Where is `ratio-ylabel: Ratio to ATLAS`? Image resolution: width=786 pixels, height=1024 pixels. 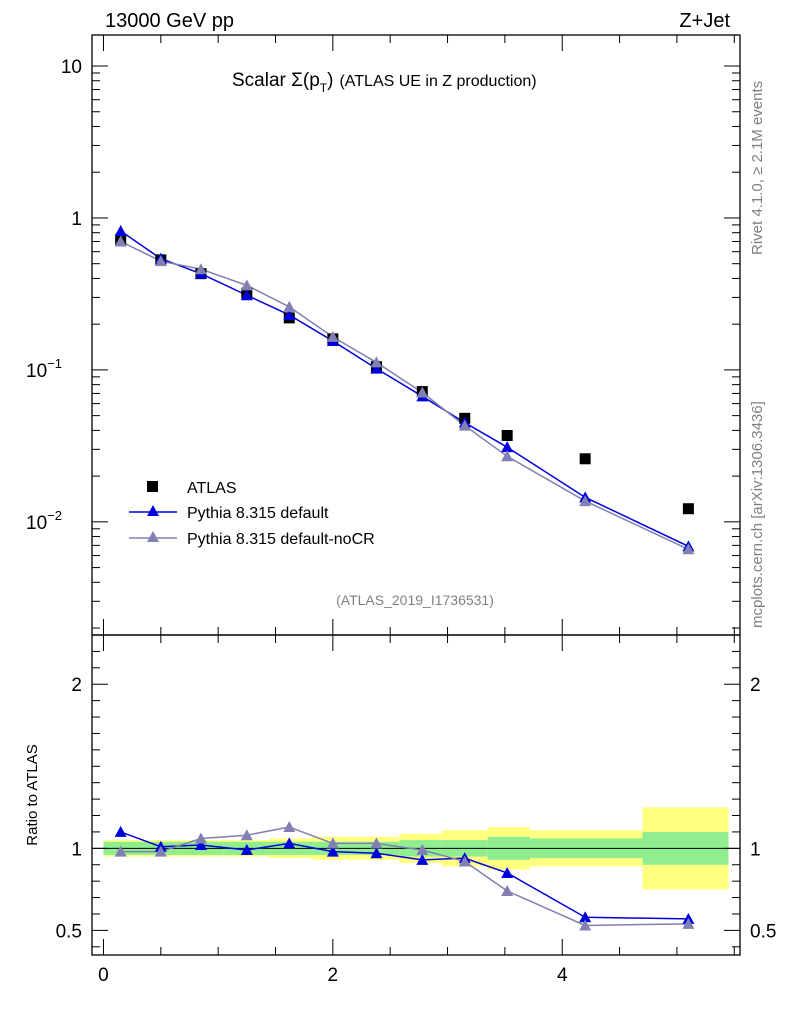 ratio-ylabel: Ratio to ATLAS is located at coordinates (32, 794).